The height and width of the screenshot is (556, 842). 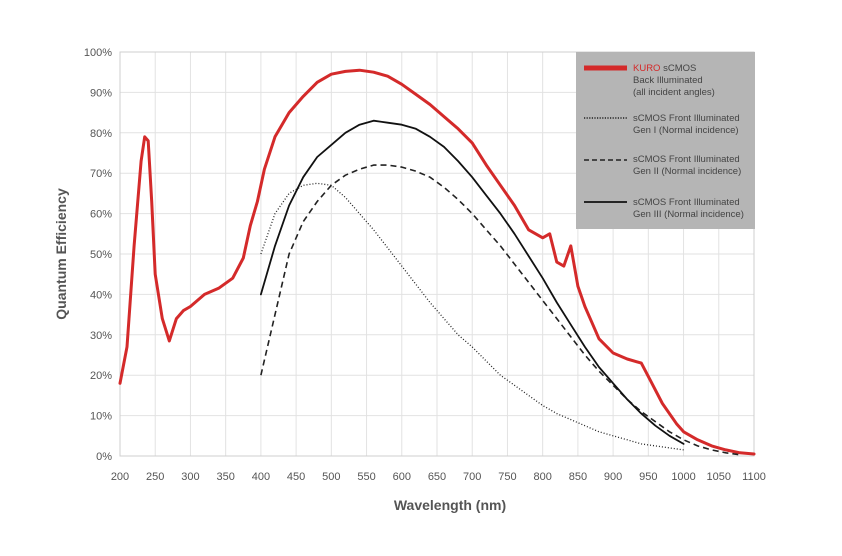 I want to click on x-tick-label: 700, so click(x=472, y=477).